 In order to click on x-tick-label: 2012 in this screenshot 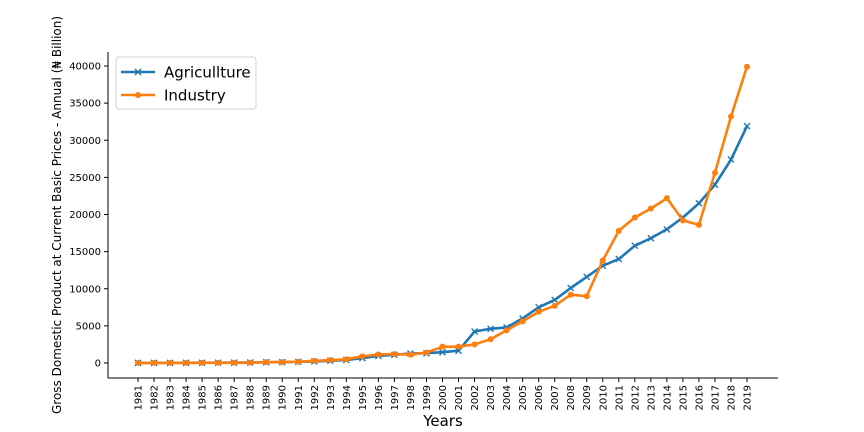, I will do `click(635, 397)`.